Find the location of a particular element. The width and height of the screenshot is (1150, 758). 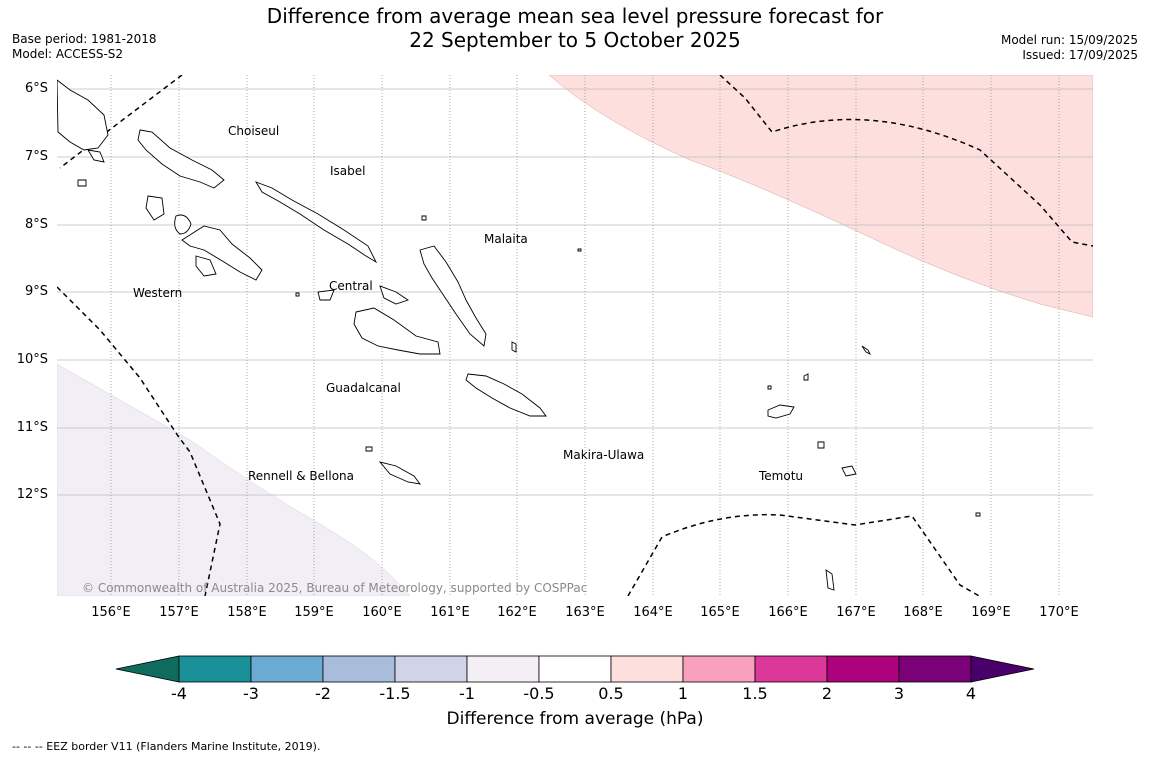

tikopia-island is located at coordinates (830, 580).